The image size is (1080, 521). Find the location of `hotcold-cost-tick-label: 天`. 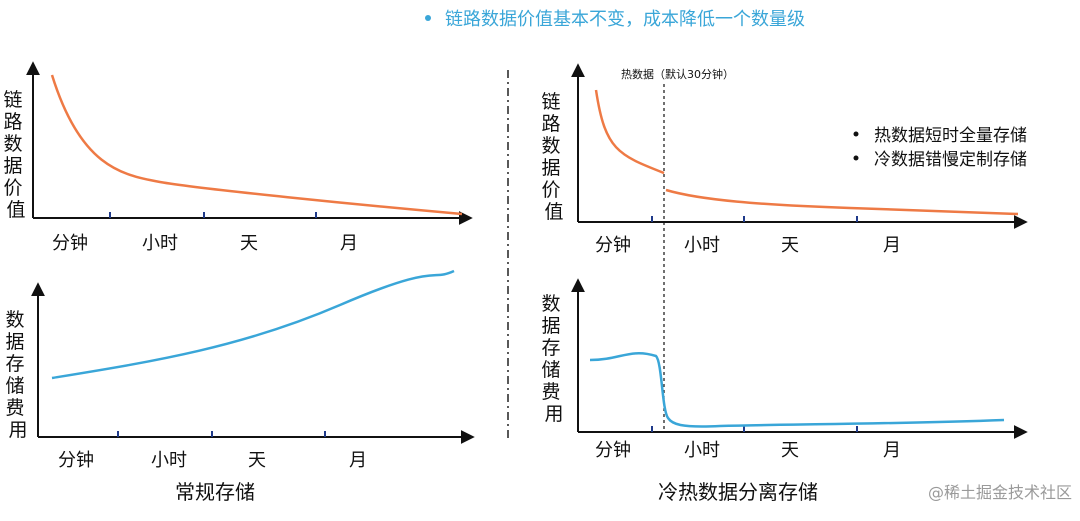

hotcold-cost-tick-label: 天 is located at coordinates (790, 450).